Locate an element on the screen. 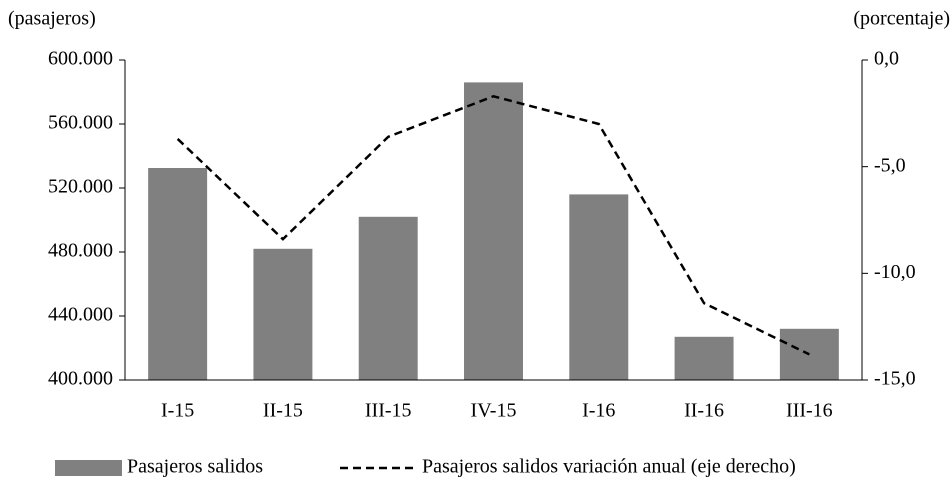 The width and height of the screenshot is (952, 483). x-tick-label: II-16 is located at coordinates (704, 411).